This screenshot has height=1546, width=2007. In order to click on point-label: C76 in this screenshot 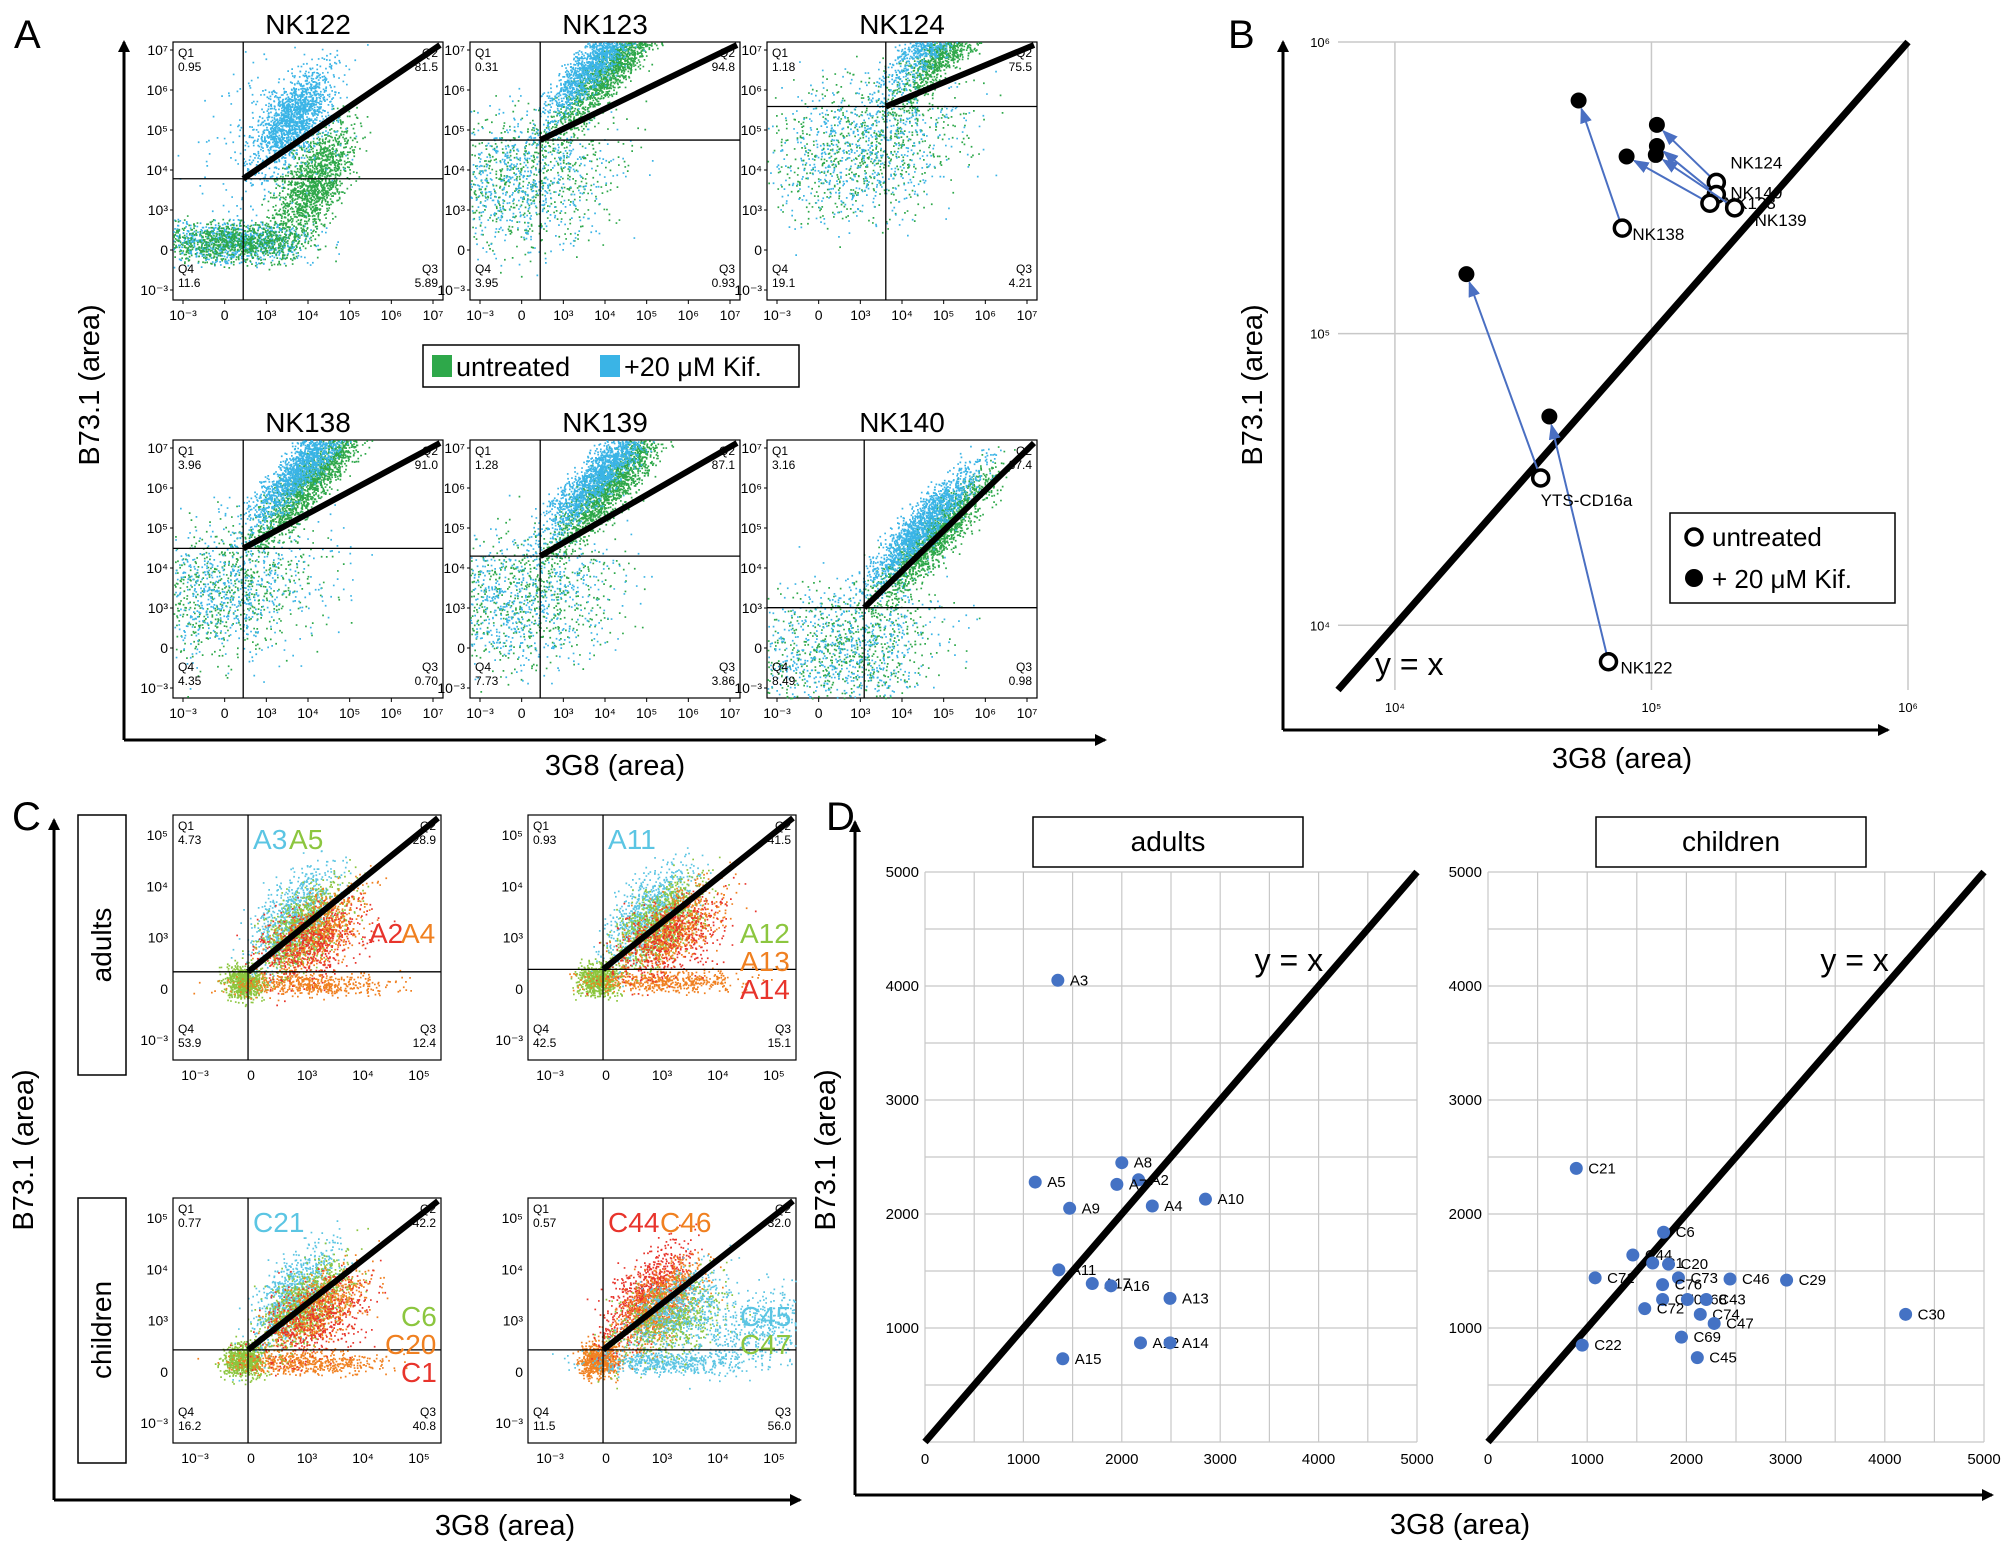, I will do `click(1689, 1285)`.